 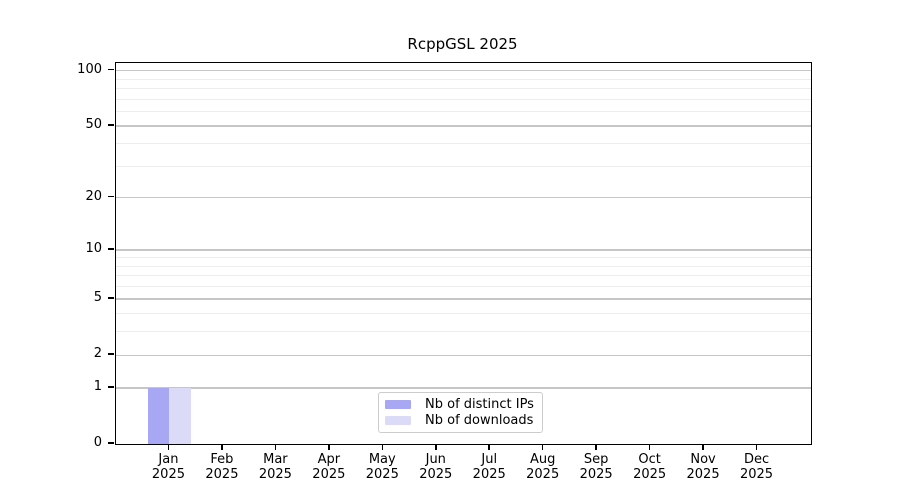 What do you see at coordinates (329, 459) in the screenshot?
I see `x-tick-month: Apr` at bounding box center [329, 459].